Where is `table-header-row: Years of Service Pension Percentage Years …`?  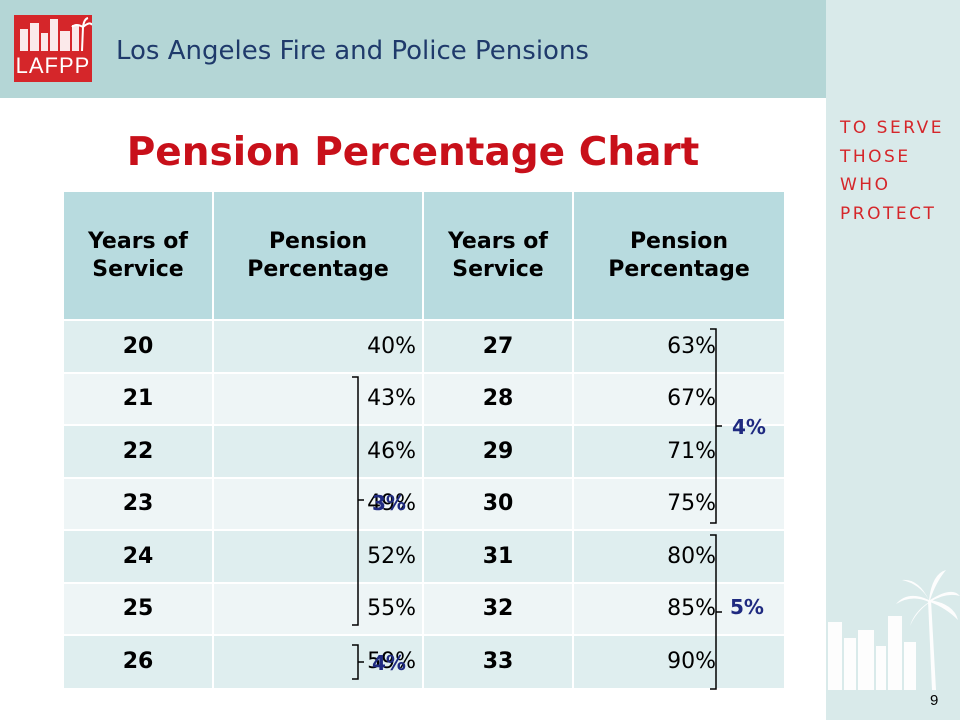 table-header-row: Years of Service Pension Percentage Years … is located at coordinates (424, 256).